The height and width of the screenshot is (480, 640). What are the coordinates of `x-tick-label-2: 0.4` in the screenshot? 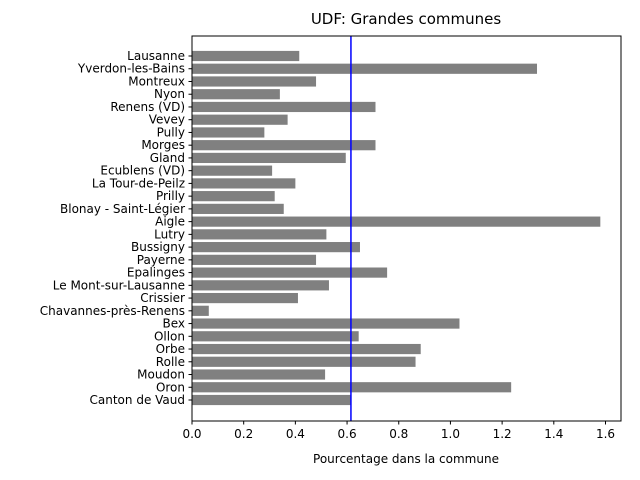 It's located at (295, 434).